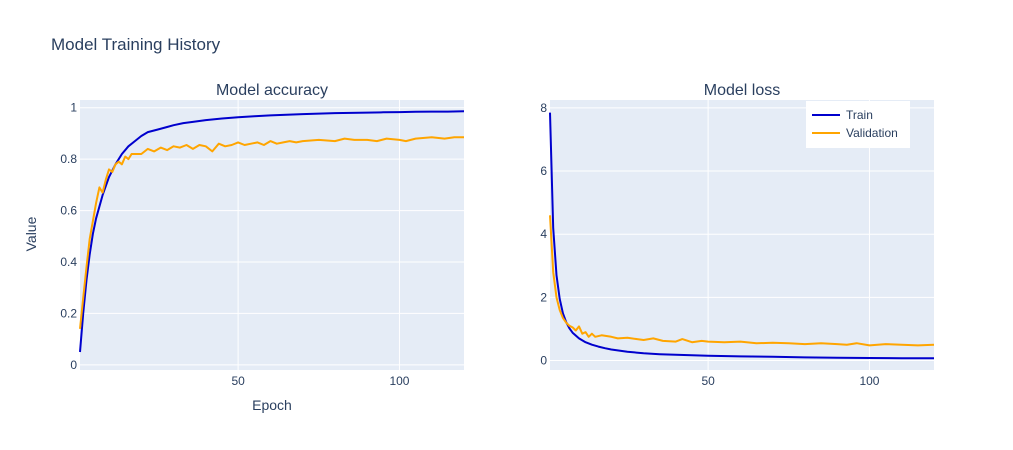 The height and width of the screenshot is (450, 1013). I want to click on y-tick-label: 0.8, so click(68, 159).